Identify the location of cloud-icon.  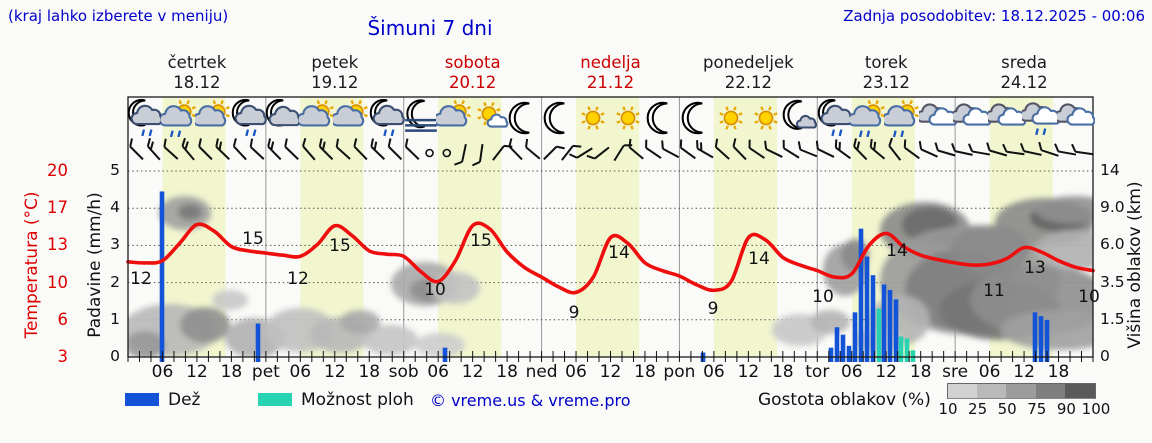
(250, 115).